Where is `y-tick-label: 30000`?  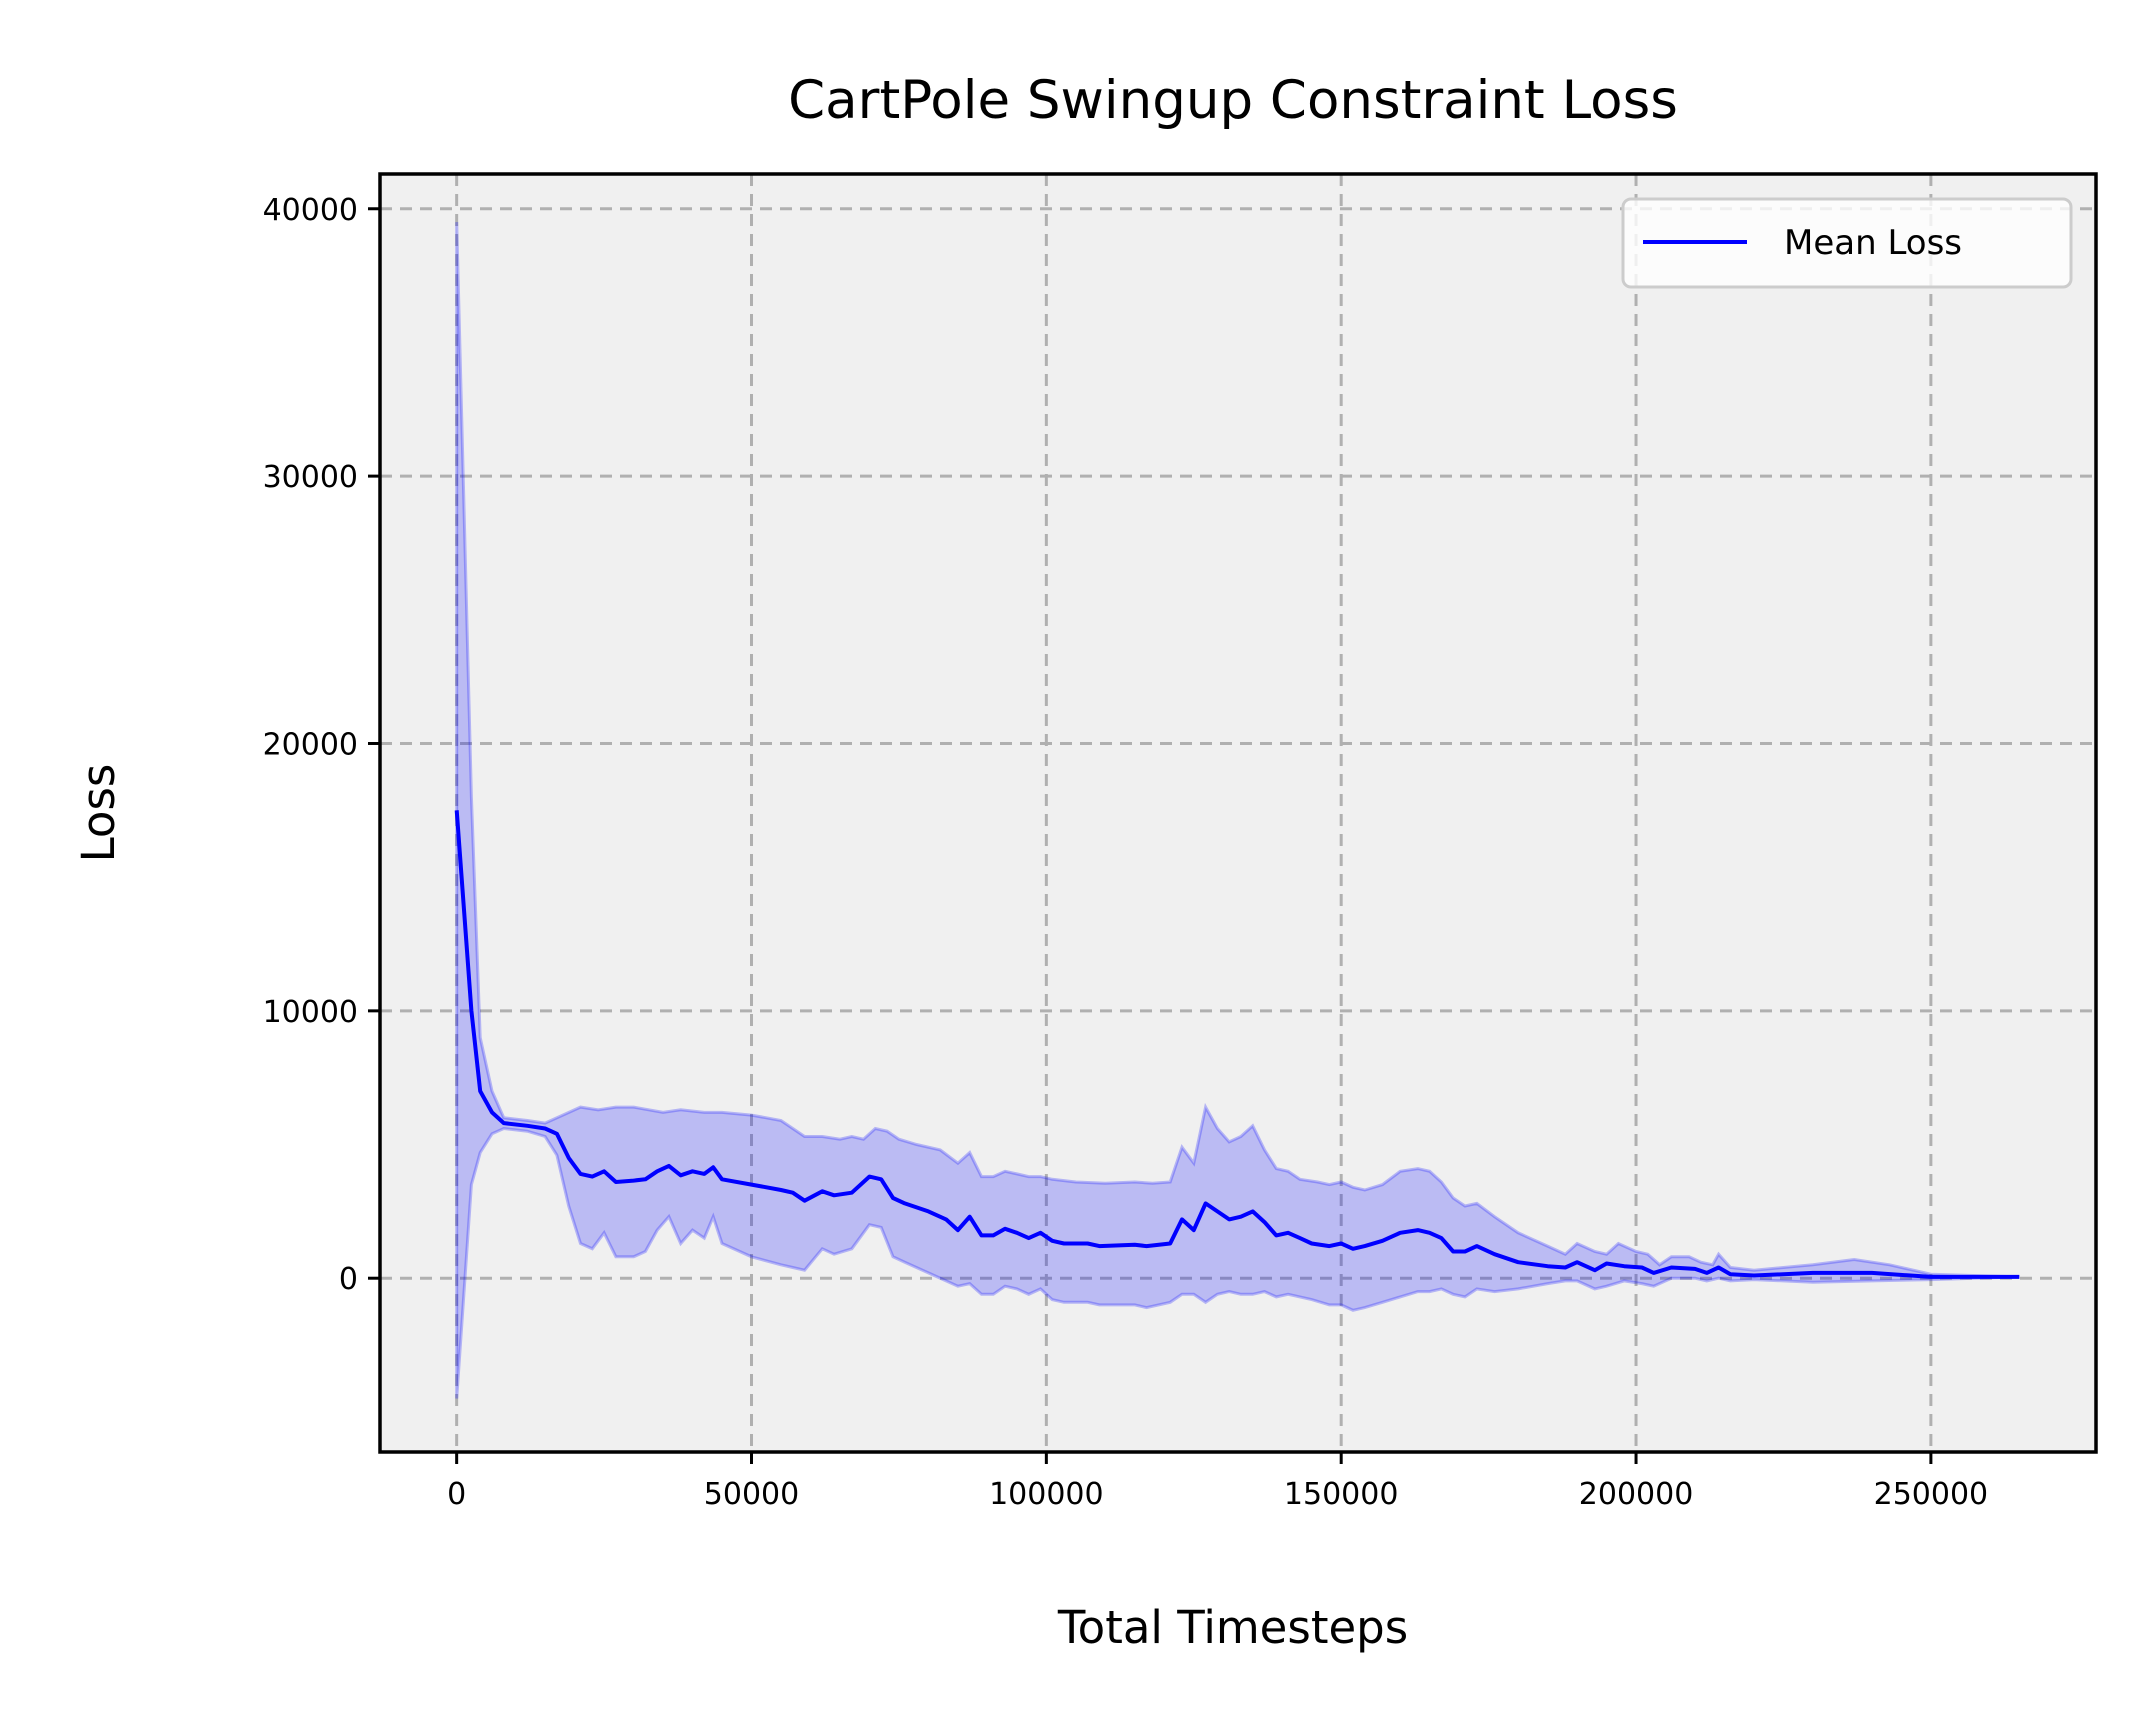
y-tick-label: 30000 is located at coordinates (310, 477).